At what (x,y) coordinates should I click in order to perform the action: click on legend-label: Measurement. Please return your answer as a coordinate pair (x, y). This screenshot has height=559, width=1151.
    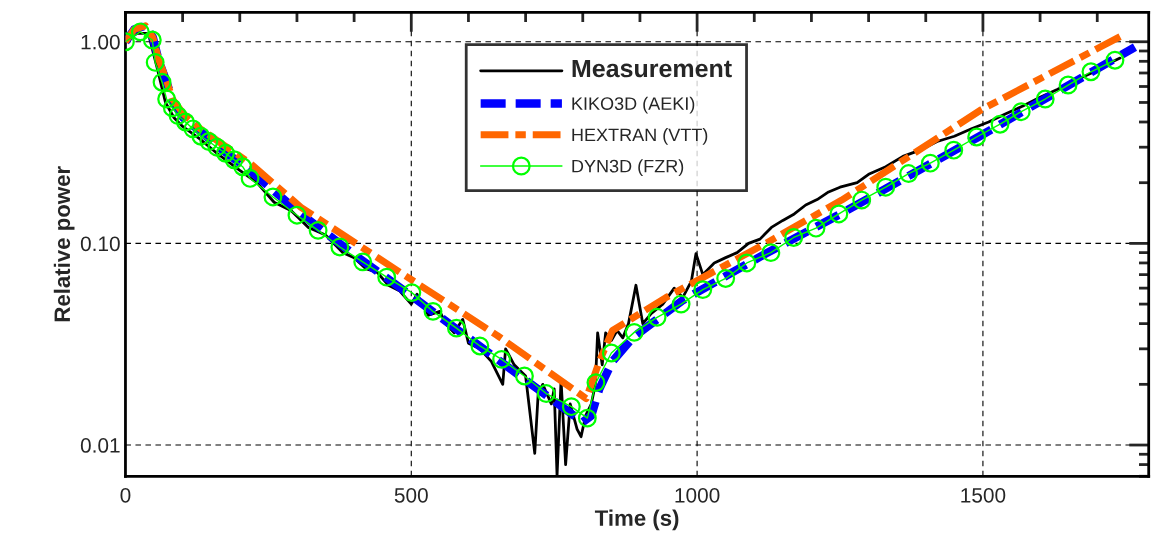
    Looking at the image, I should click on (652, 68).